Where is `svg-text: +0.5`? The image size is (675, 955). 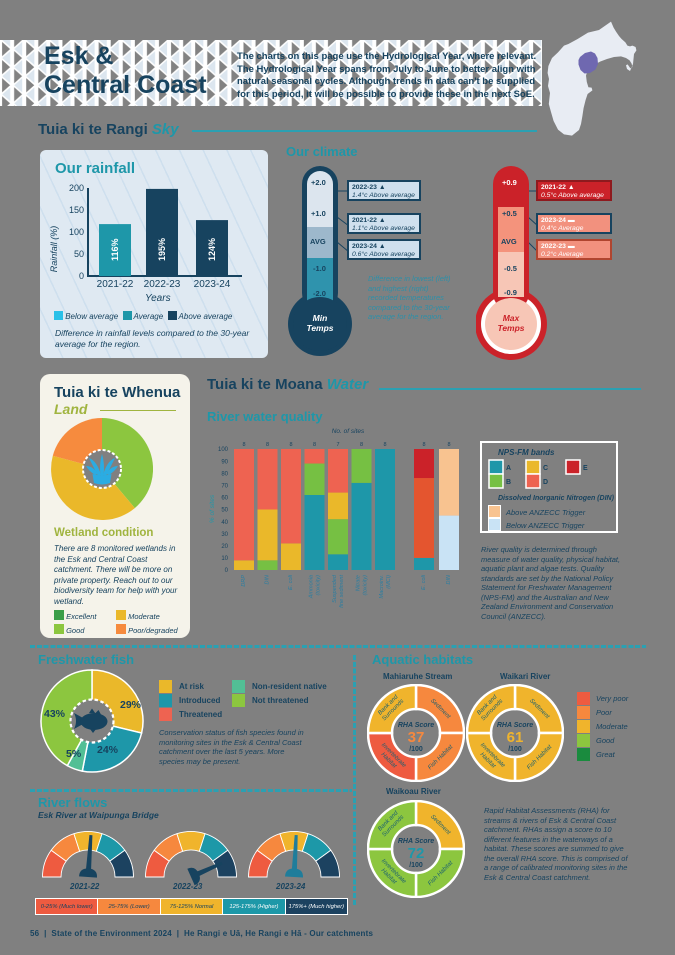
svg-text: +0.5 is located at coordinates (509, 213).